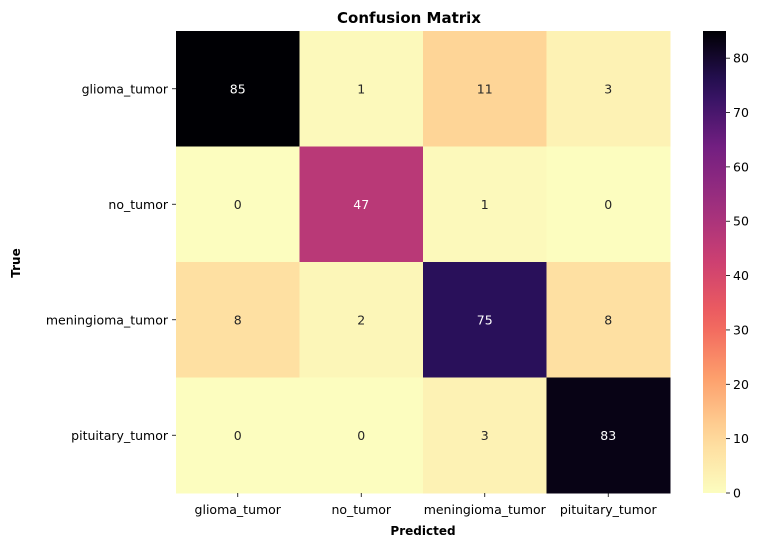 The height and width of the screenshot is (547, 762). Describe the element at coordinates (485, 509) in the screenshot. I see `x-tick-label: meningioma_tumor` at that location.